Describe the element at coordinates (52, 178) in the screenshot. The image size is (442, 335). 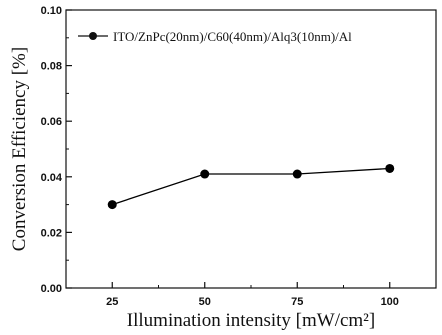
I see `y-tick-label: 0.04` at that location.